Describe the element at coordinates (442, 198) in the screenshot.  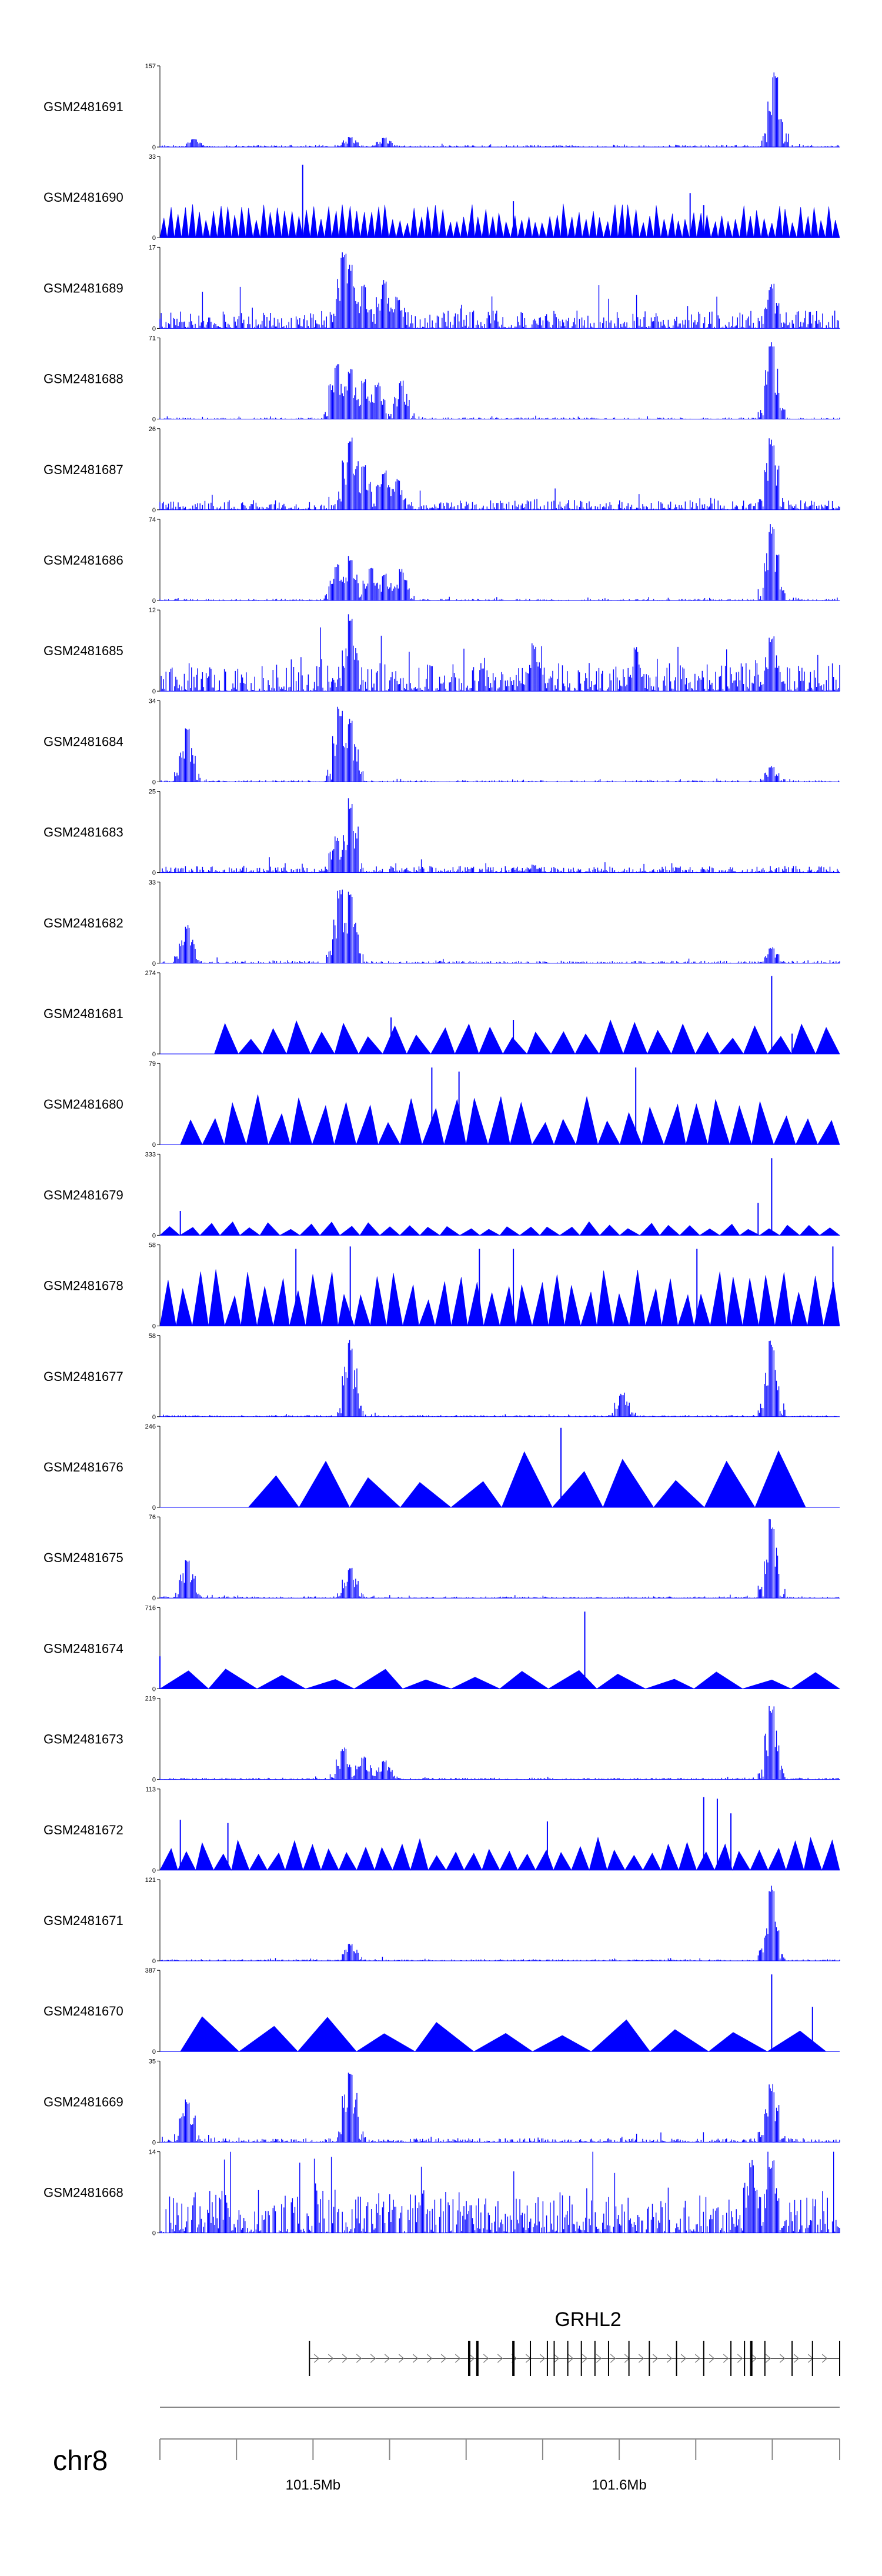
I see `track-gsm2481690: GSM2481690 33 0` at that location.